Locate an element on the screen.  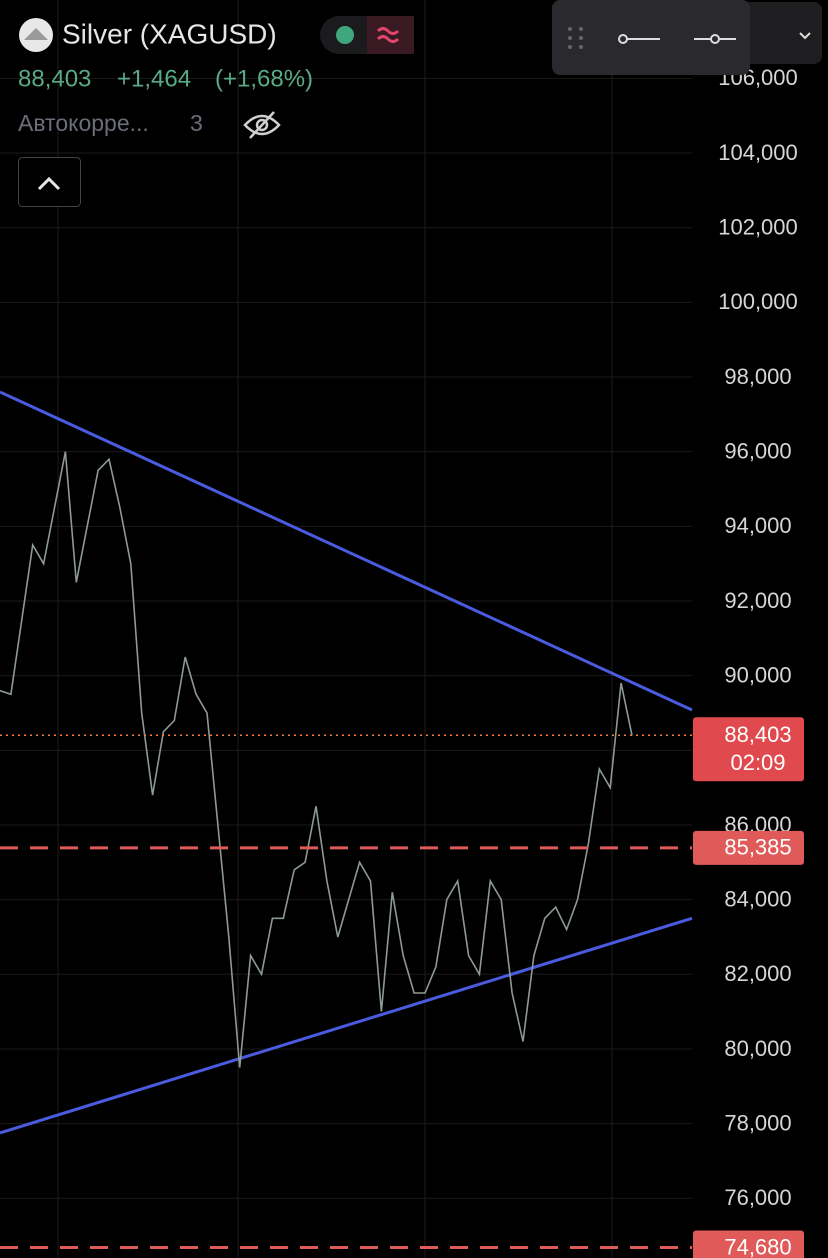
drawing-toolbar is located at coordinates (651, 37).